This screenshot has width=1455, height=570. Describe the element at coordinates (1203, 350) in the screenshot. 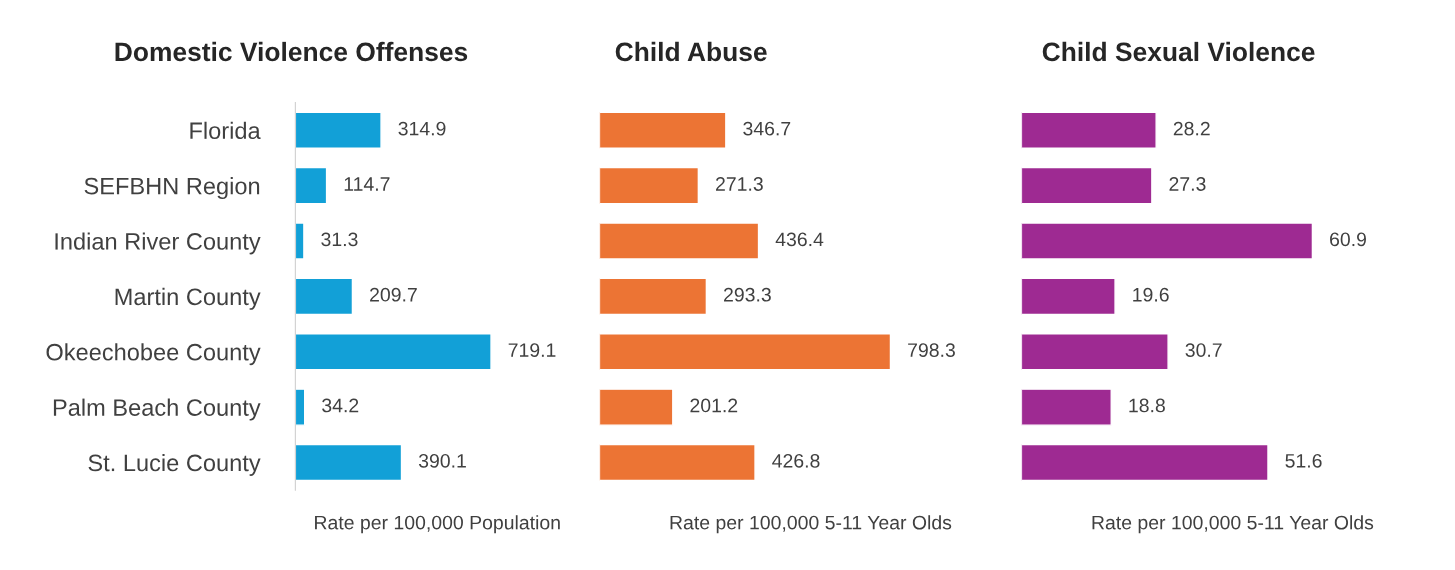

I see `data-label: 30.7` at that location.